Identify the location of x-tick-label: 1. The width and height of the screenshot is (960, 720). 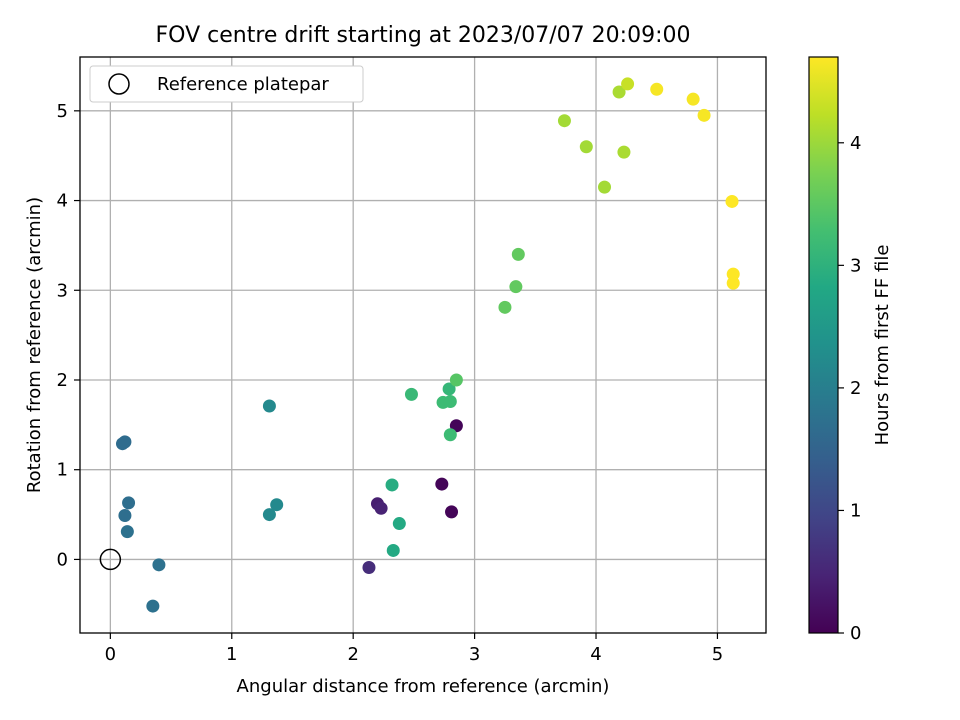
(231, 654).